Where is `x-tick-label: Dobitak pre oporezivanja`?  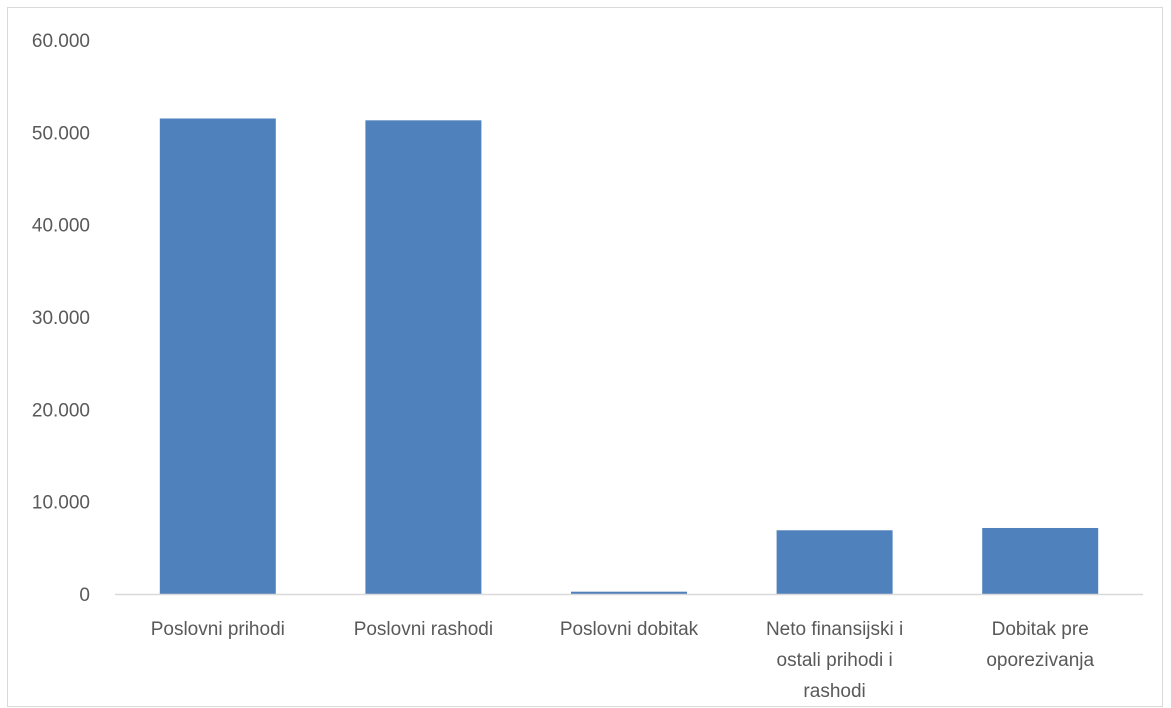
x-tick-label: Dobitak pre oporezivanja is located at coordinates (1040, 645).